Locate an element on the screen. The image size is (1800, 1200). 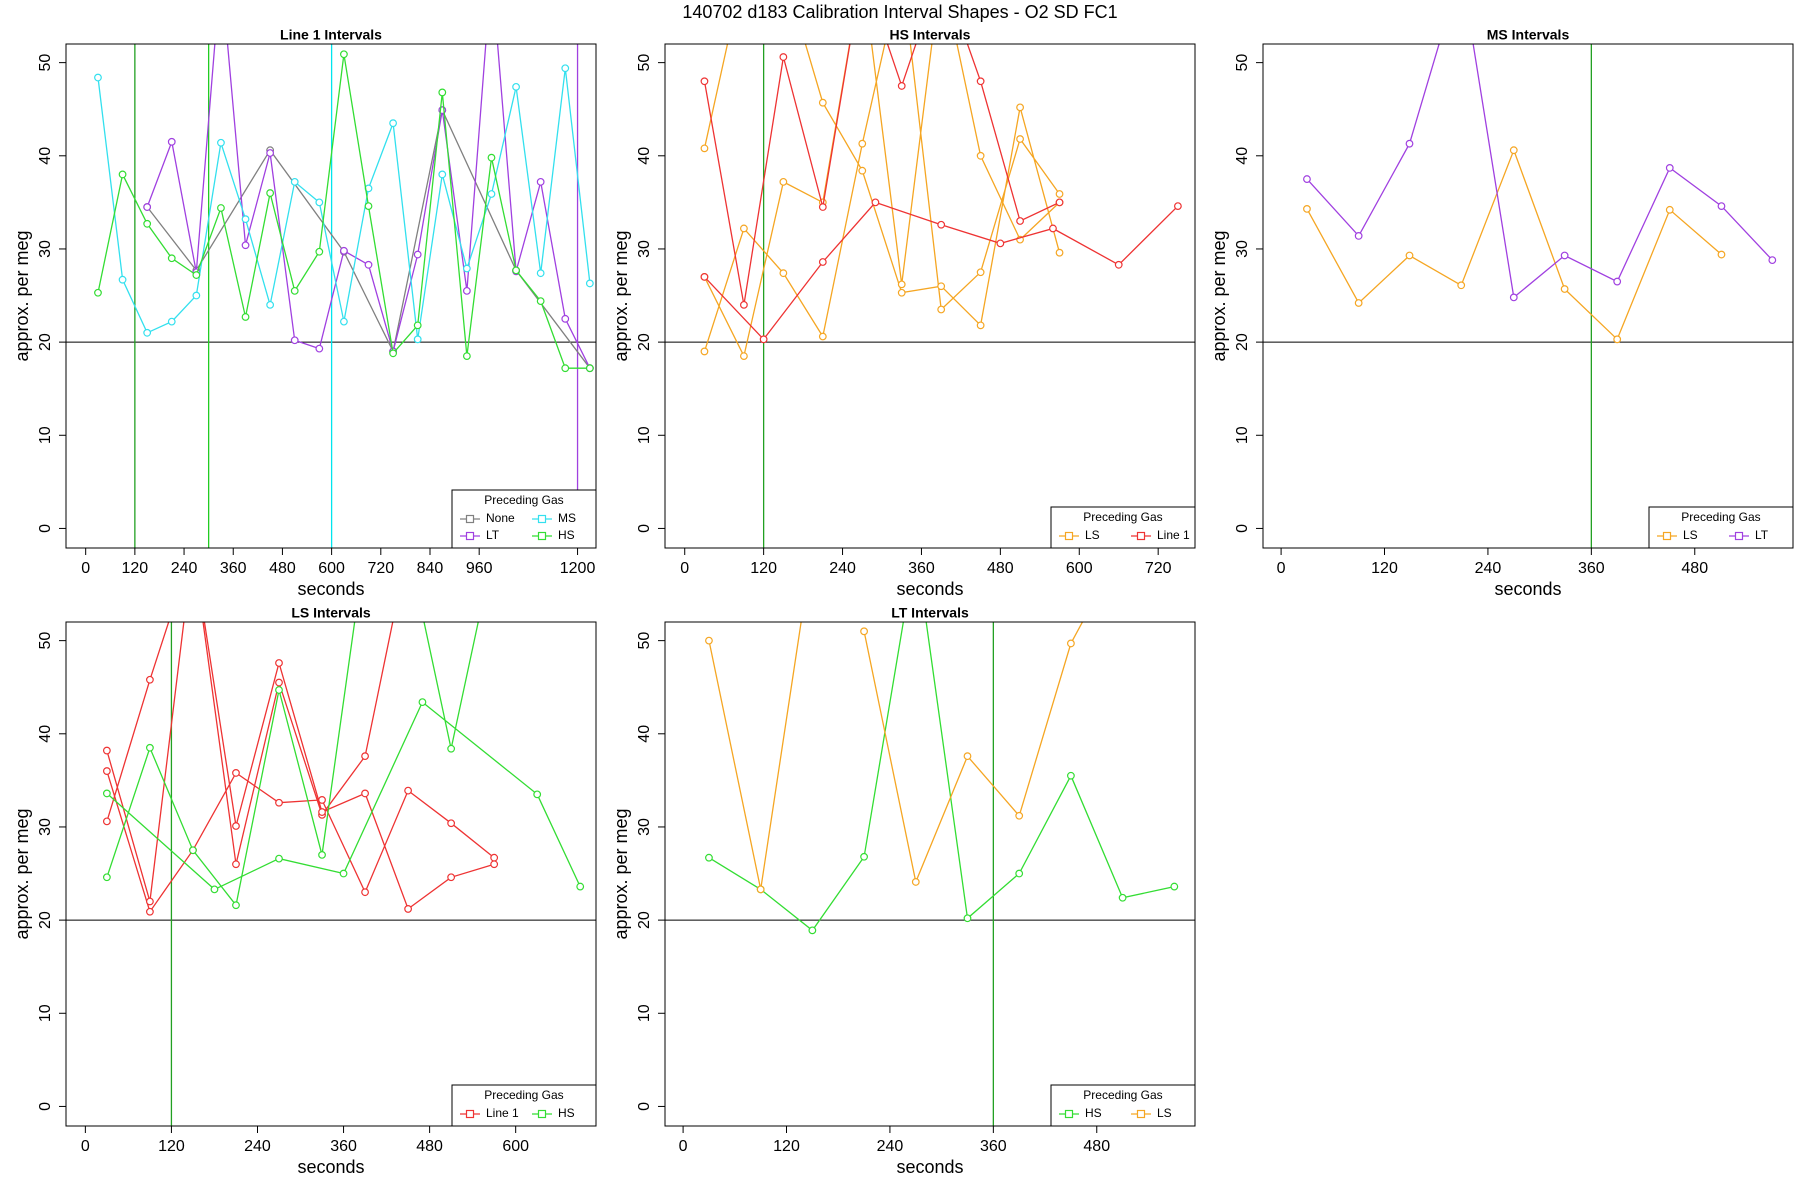
legend-label: MS is located at coordinates (567, 518).